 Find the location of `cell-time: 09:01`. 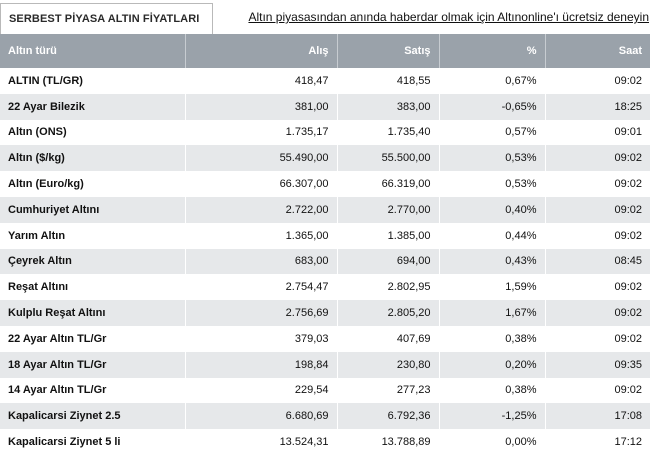

cell-time: 09:01 is located at coordinates (628, 132).